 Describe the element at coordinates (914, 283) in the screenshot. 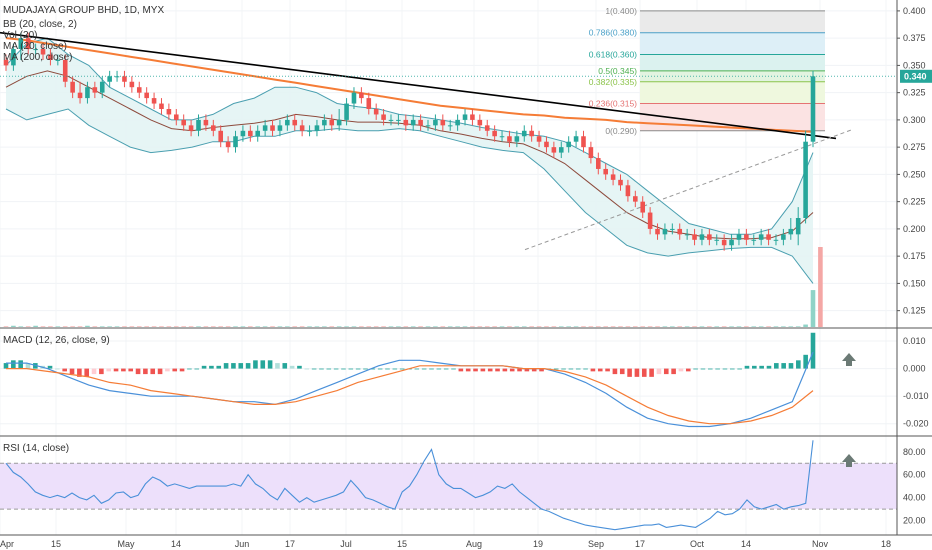

I see `price-tick-label: 0.150` at that location.